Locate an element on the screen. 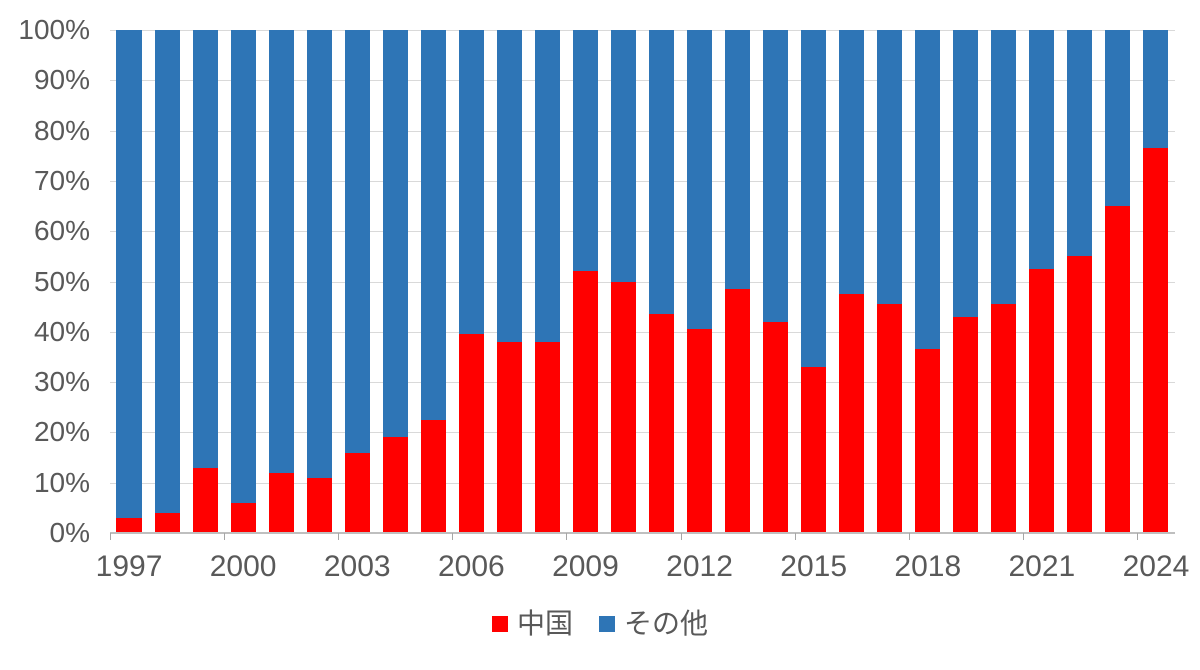  x-tick-1997 is located at coordinates (110, 536).